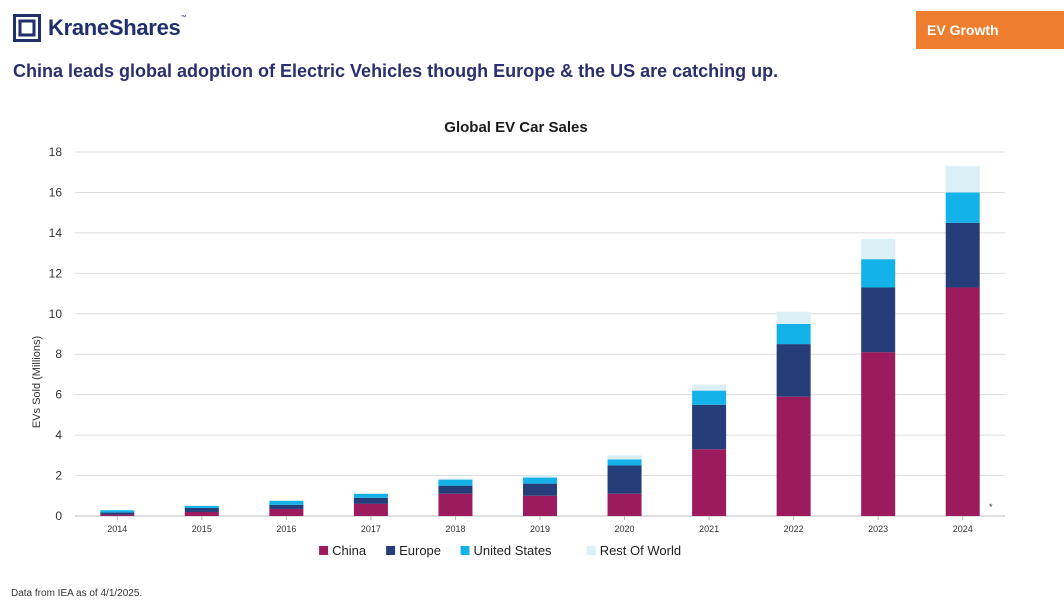 This screenshot has height=609, width=1064. What do you see at coordinates (962, 255) in the screenshot?
I see `bar-europe-2024` at bounding box center [962, 255].